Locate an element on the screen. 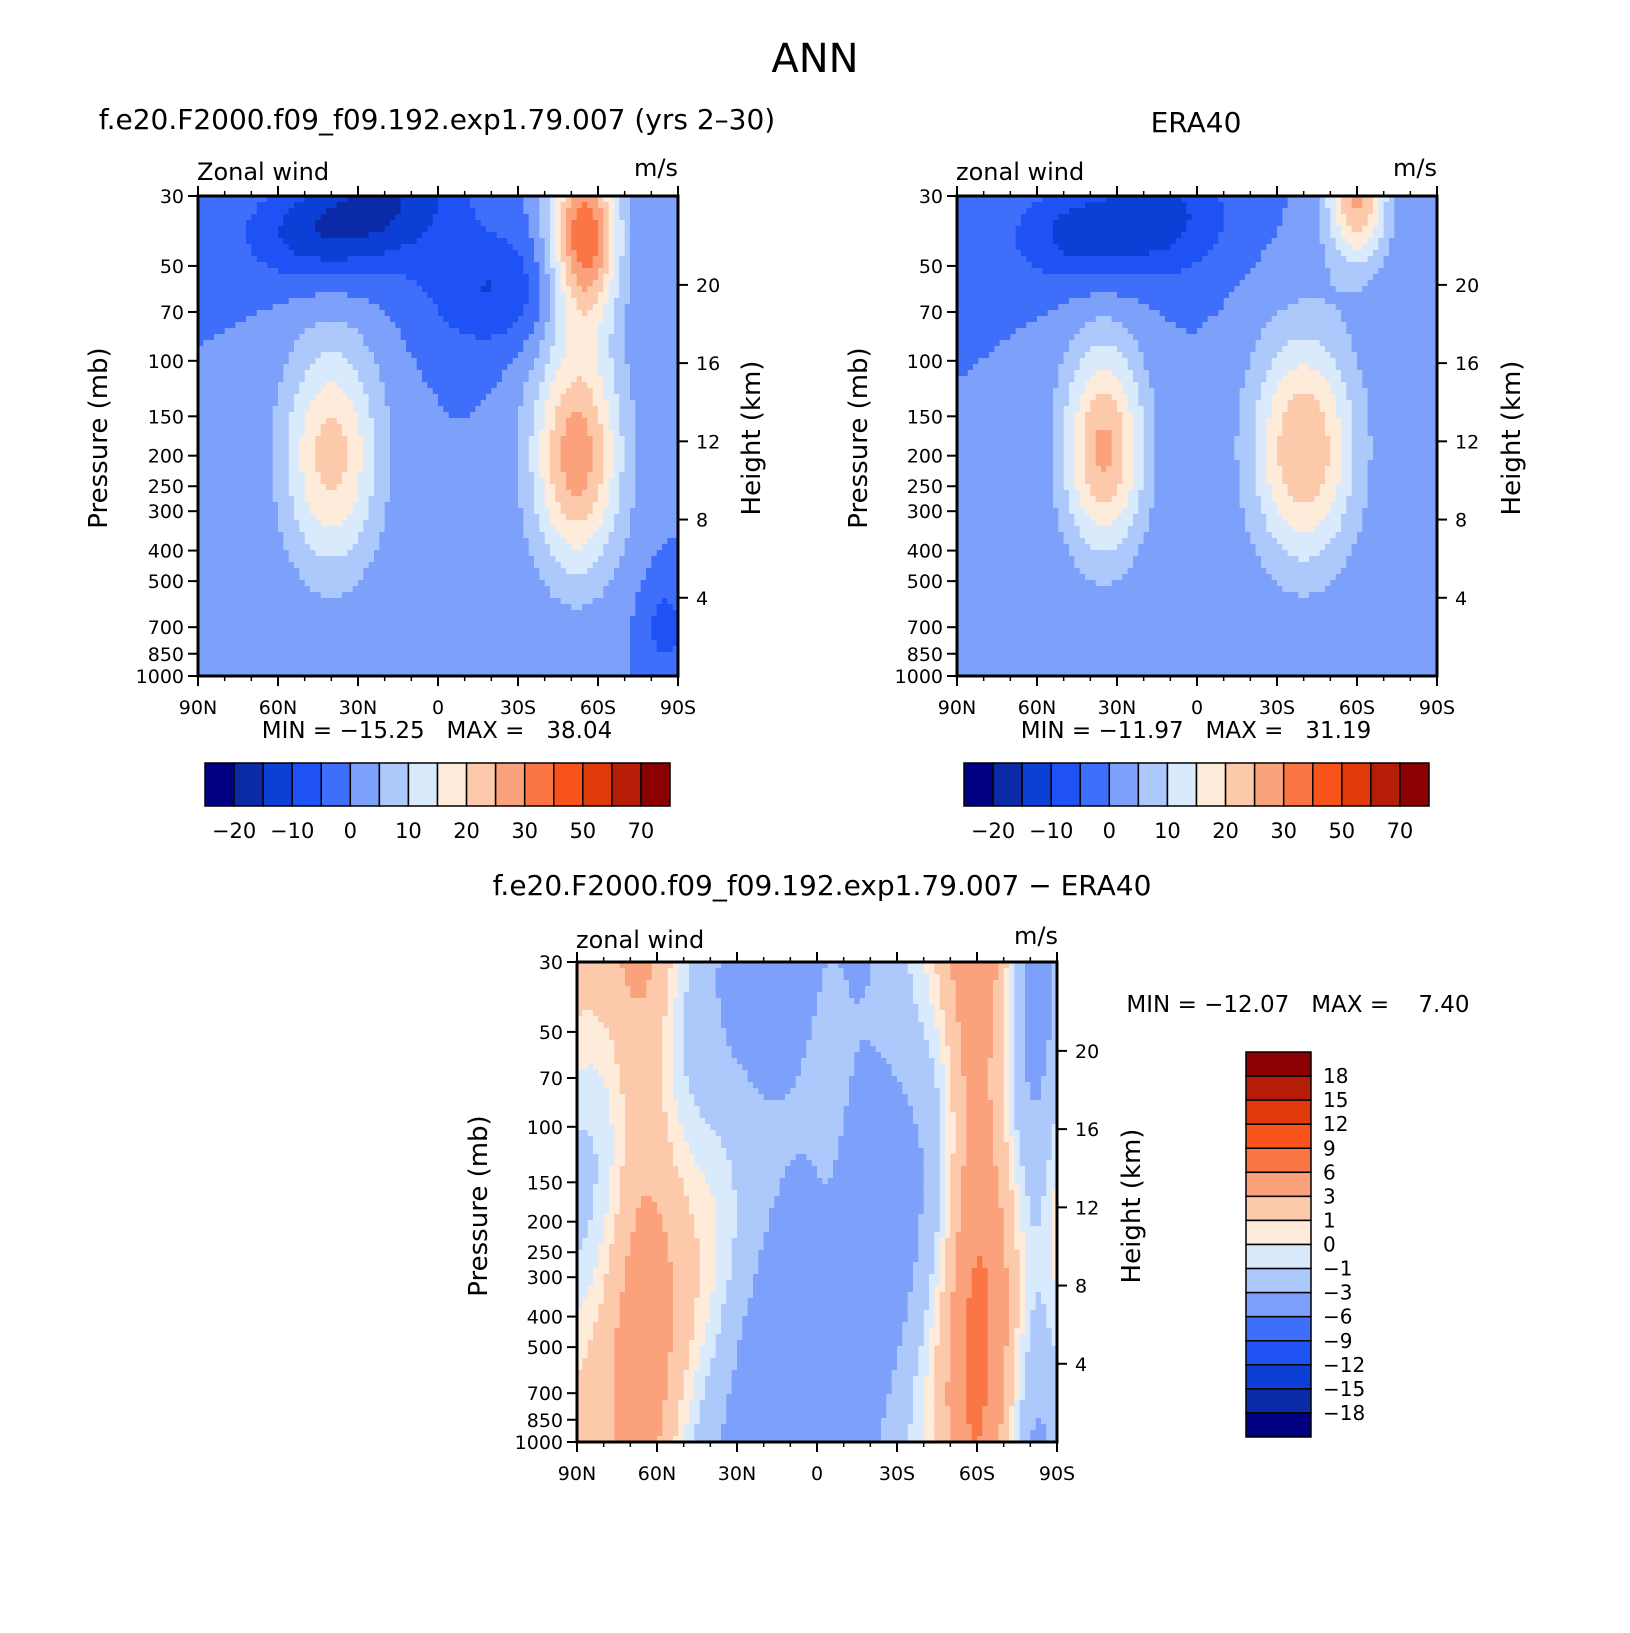 This screenshot has height=1633, width=1630. colorbar-label: 6 is located at coordinates (1329, 1172).